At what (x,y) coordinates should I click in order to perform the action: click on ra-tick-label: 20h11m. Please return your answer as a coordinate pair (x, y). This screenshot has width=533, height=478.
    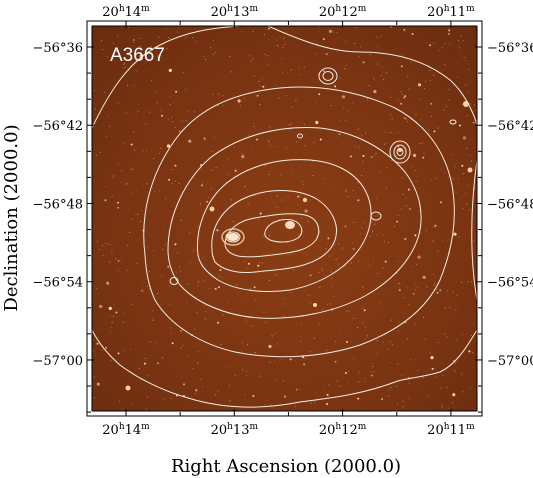
    Looking at the image, I should click on (451, 12).